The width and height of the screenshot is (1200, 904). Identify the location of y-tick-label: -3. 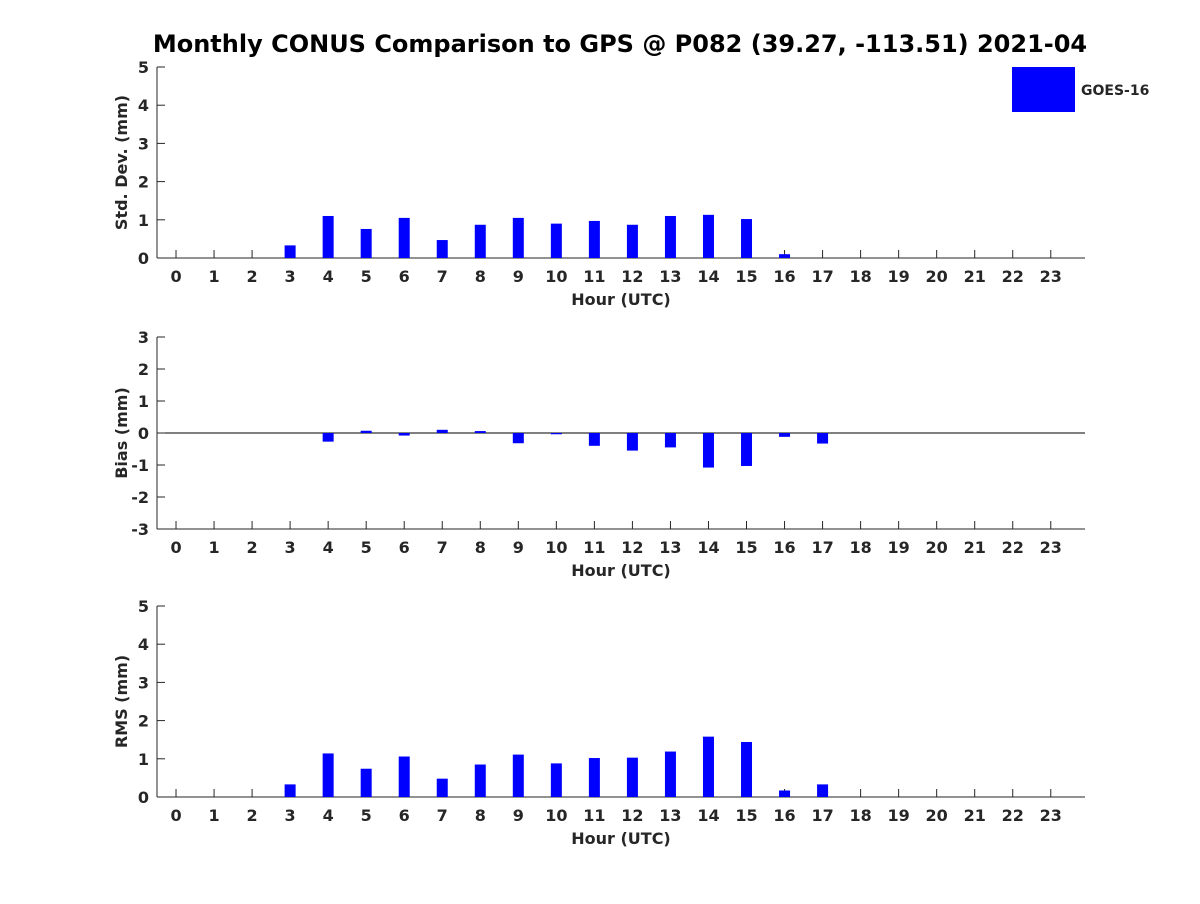
(140, 529).